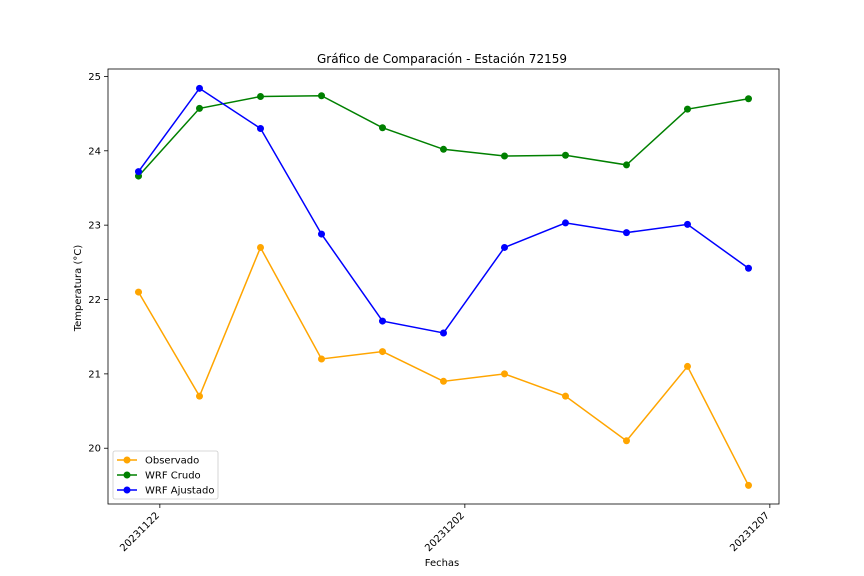  I want to click on x-axis-label: Fechas, so click(442, 563).